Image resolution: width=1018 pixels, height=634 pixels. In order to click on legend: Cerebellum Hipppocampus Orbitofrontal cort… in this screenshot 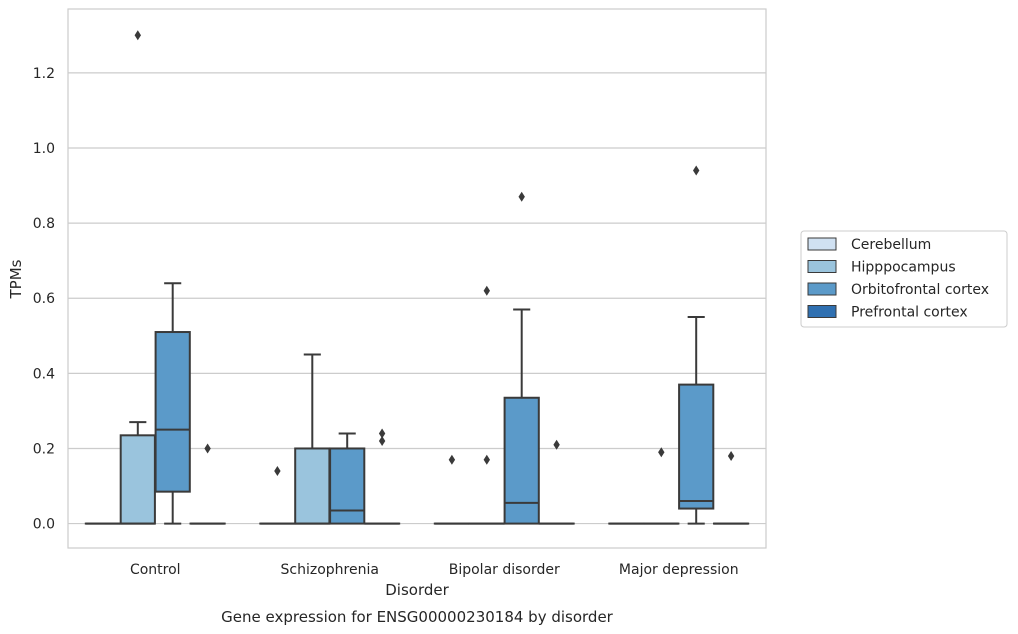, I will do `click(904, 279)`.